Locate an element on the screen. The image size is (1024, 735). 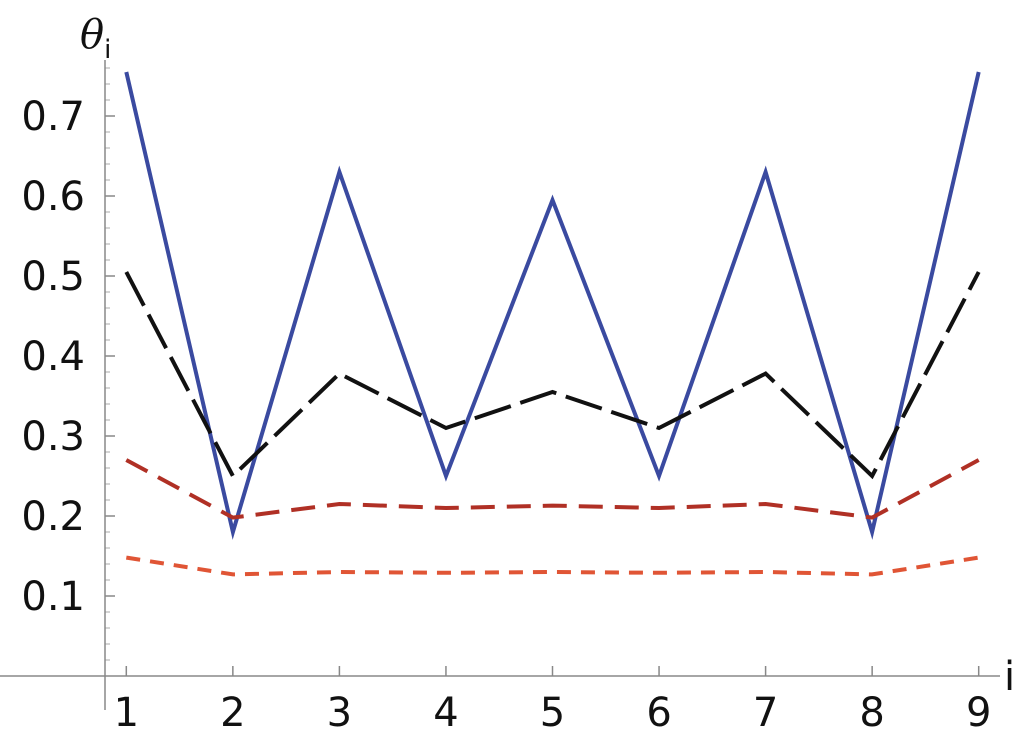
x-tick-label: 5 is located at coordinates (552, 712).